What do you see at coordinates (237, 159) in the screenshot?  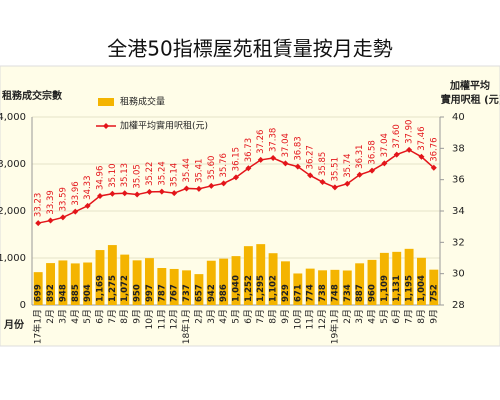 I see `line-value-label: 36.15` at bounding box center [237, 159].